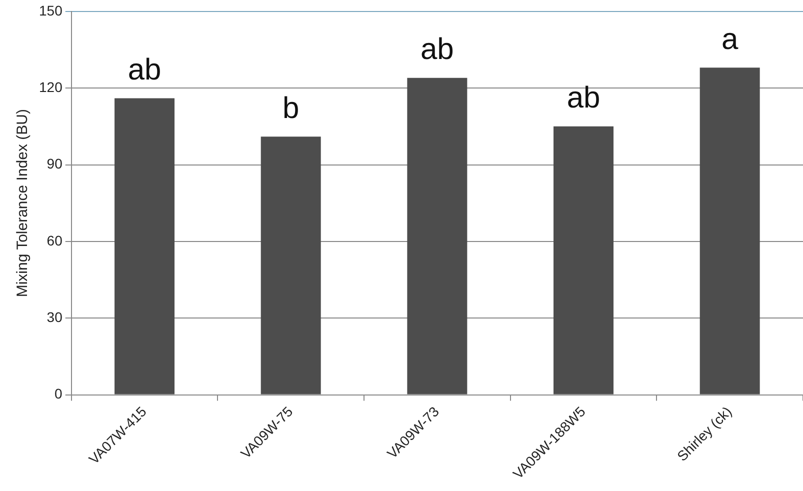 The height and width of the screenshot is (491, 803). Describe the element at coordinates (291, 108) in the screenshot. I see `annotation: b` at that location.